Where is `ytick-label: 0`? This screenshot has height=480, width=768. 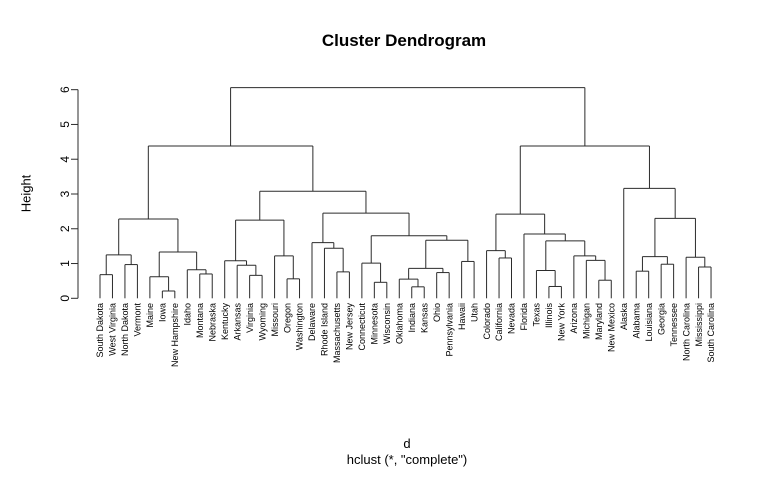 ytick-label: 0 is located at coordinates (65, 298).